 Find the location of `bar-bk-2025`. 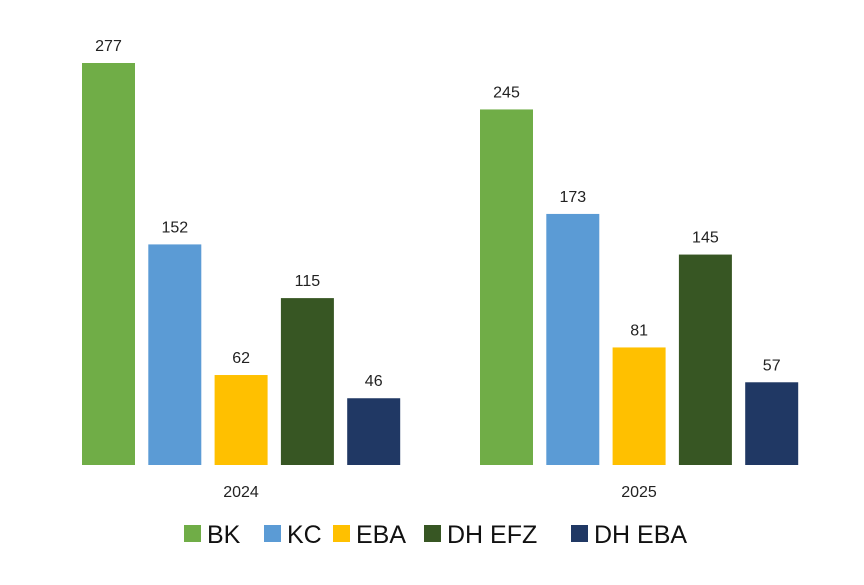

bar-bk-2025 is located at coordinates (506, 287).